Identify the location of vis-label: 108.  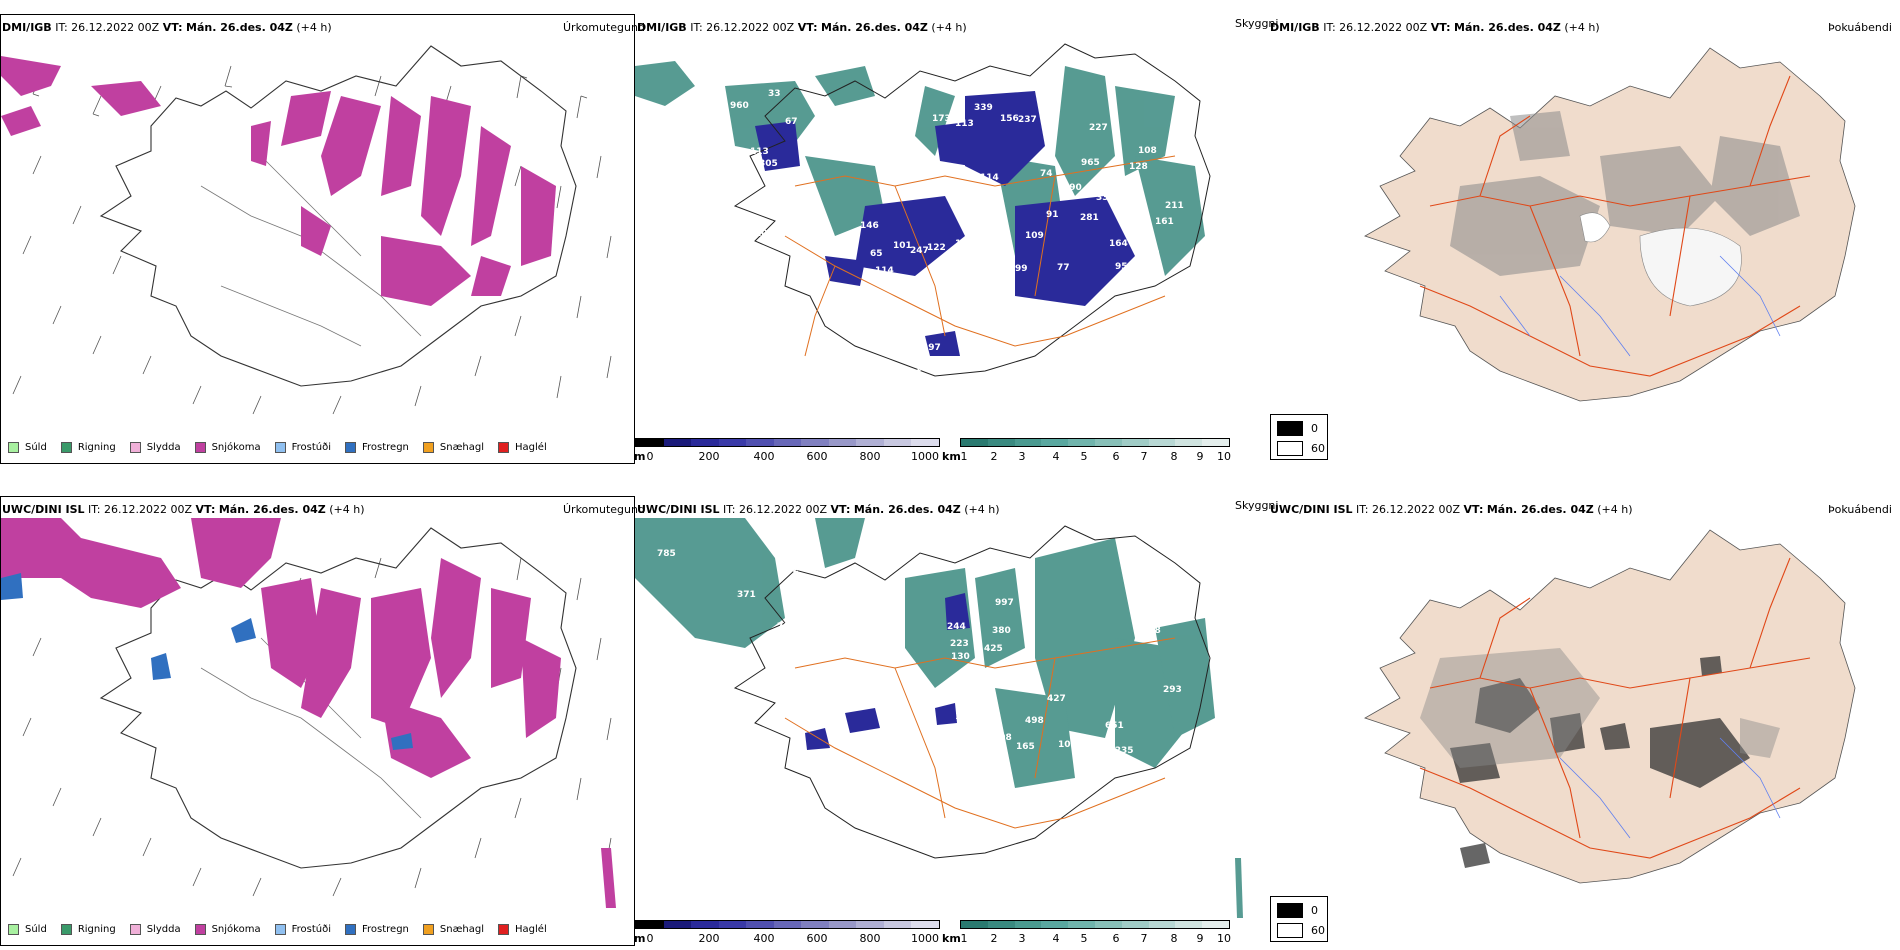
(1147, 151).